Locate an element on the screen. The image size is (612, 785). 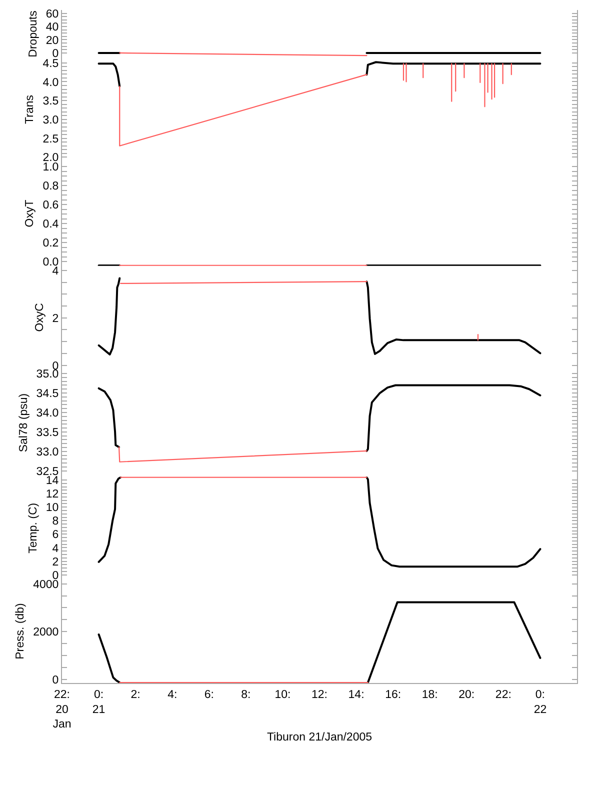
y-tick-label: 20 is located at coordinates (52, 40).